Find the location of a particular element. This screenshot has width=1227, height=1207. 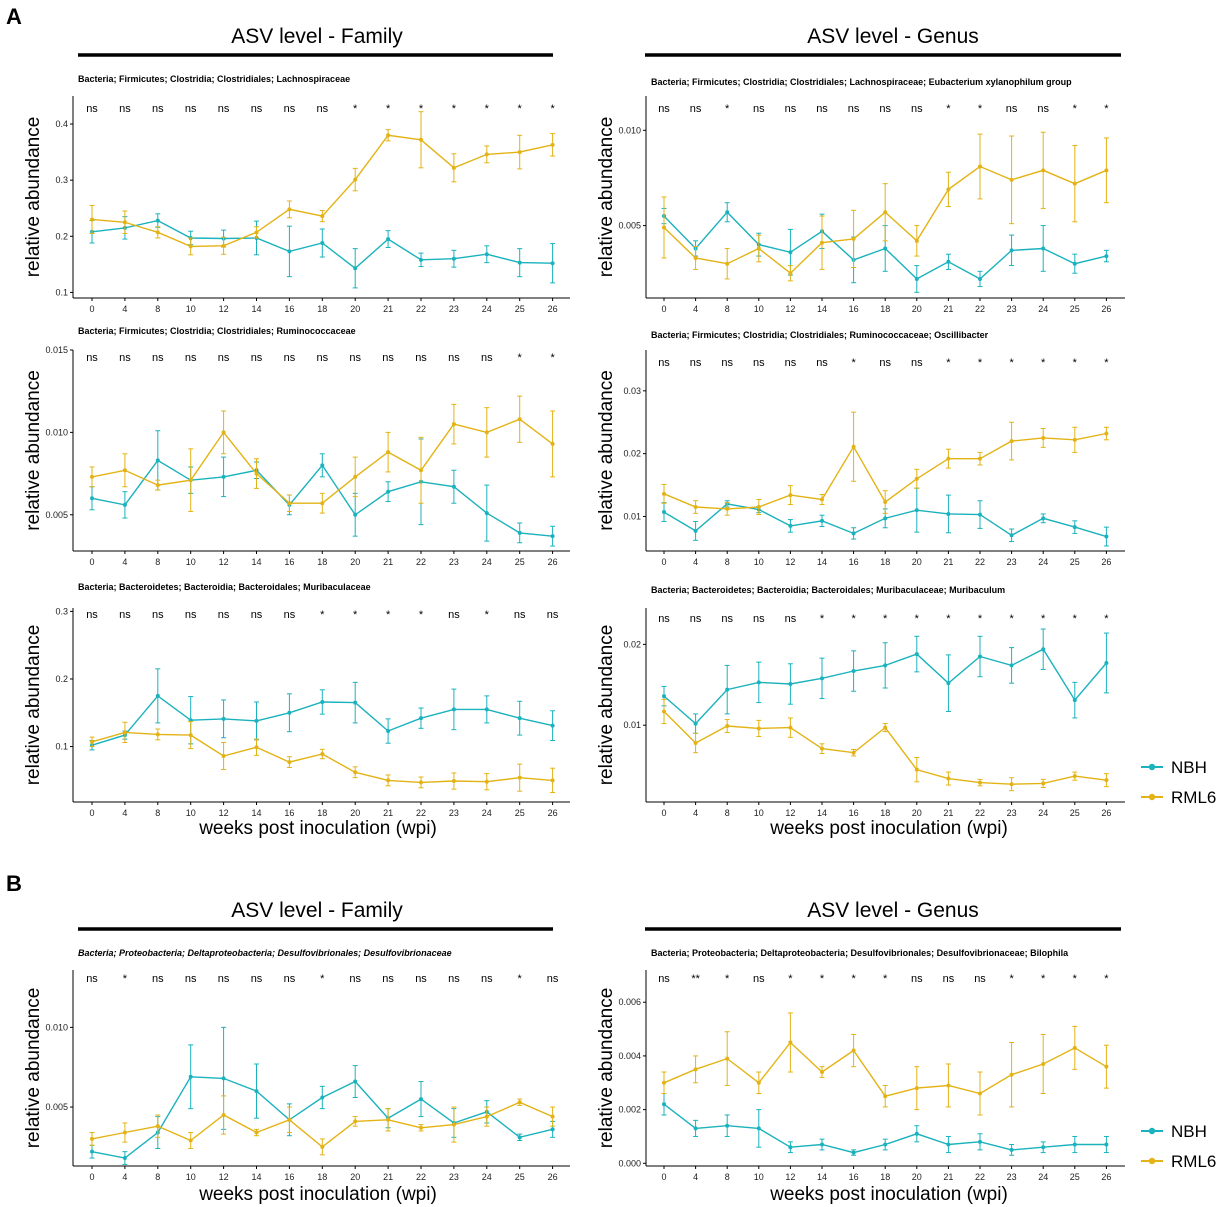

series-nbh is located at coordinates (885, 1124).